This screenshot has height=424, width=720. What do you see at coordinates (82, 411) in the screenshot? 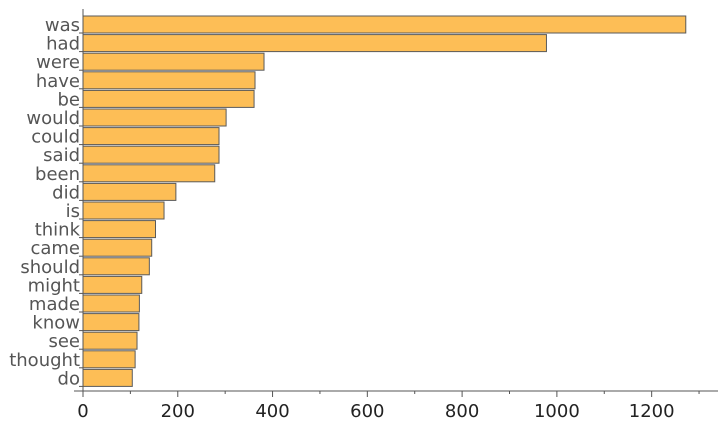
I see `x-tick-label-0: 0` at bounding box center [82, 411].